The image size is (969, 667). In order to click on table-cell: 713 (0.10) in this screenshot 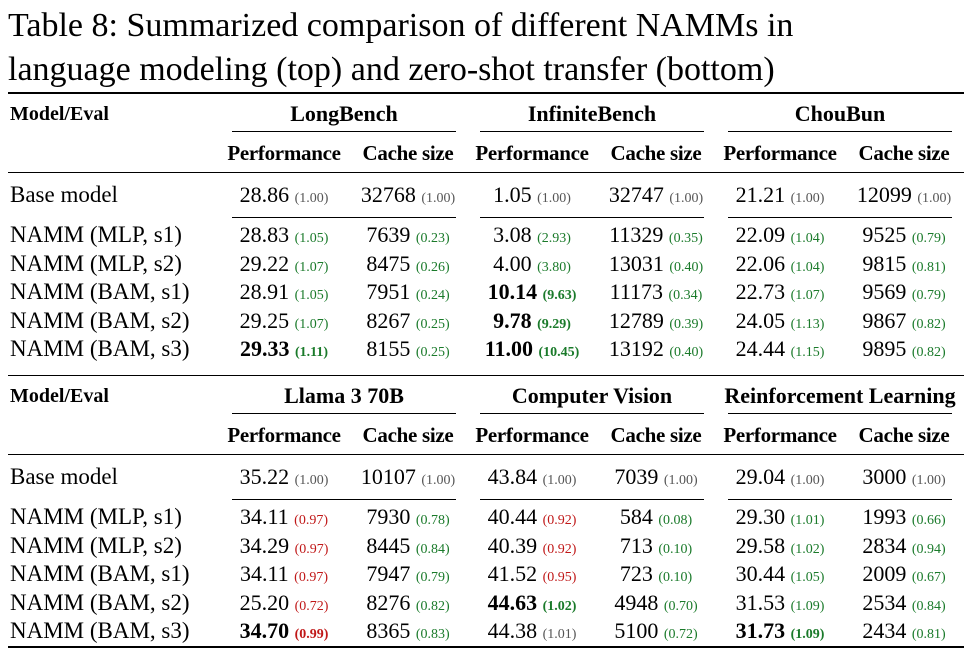, I will do `click(656, 546)`.